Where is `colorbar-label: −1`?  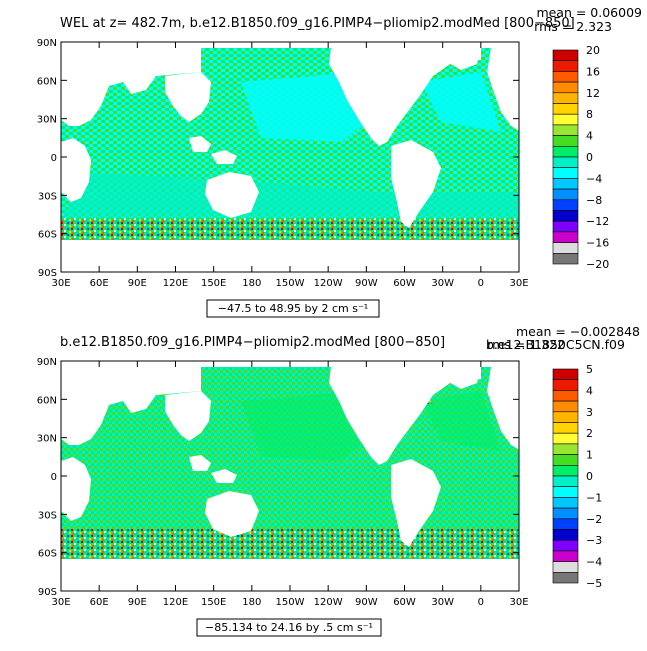
colorbar-label: −1 is located at coordinates (594, 497).